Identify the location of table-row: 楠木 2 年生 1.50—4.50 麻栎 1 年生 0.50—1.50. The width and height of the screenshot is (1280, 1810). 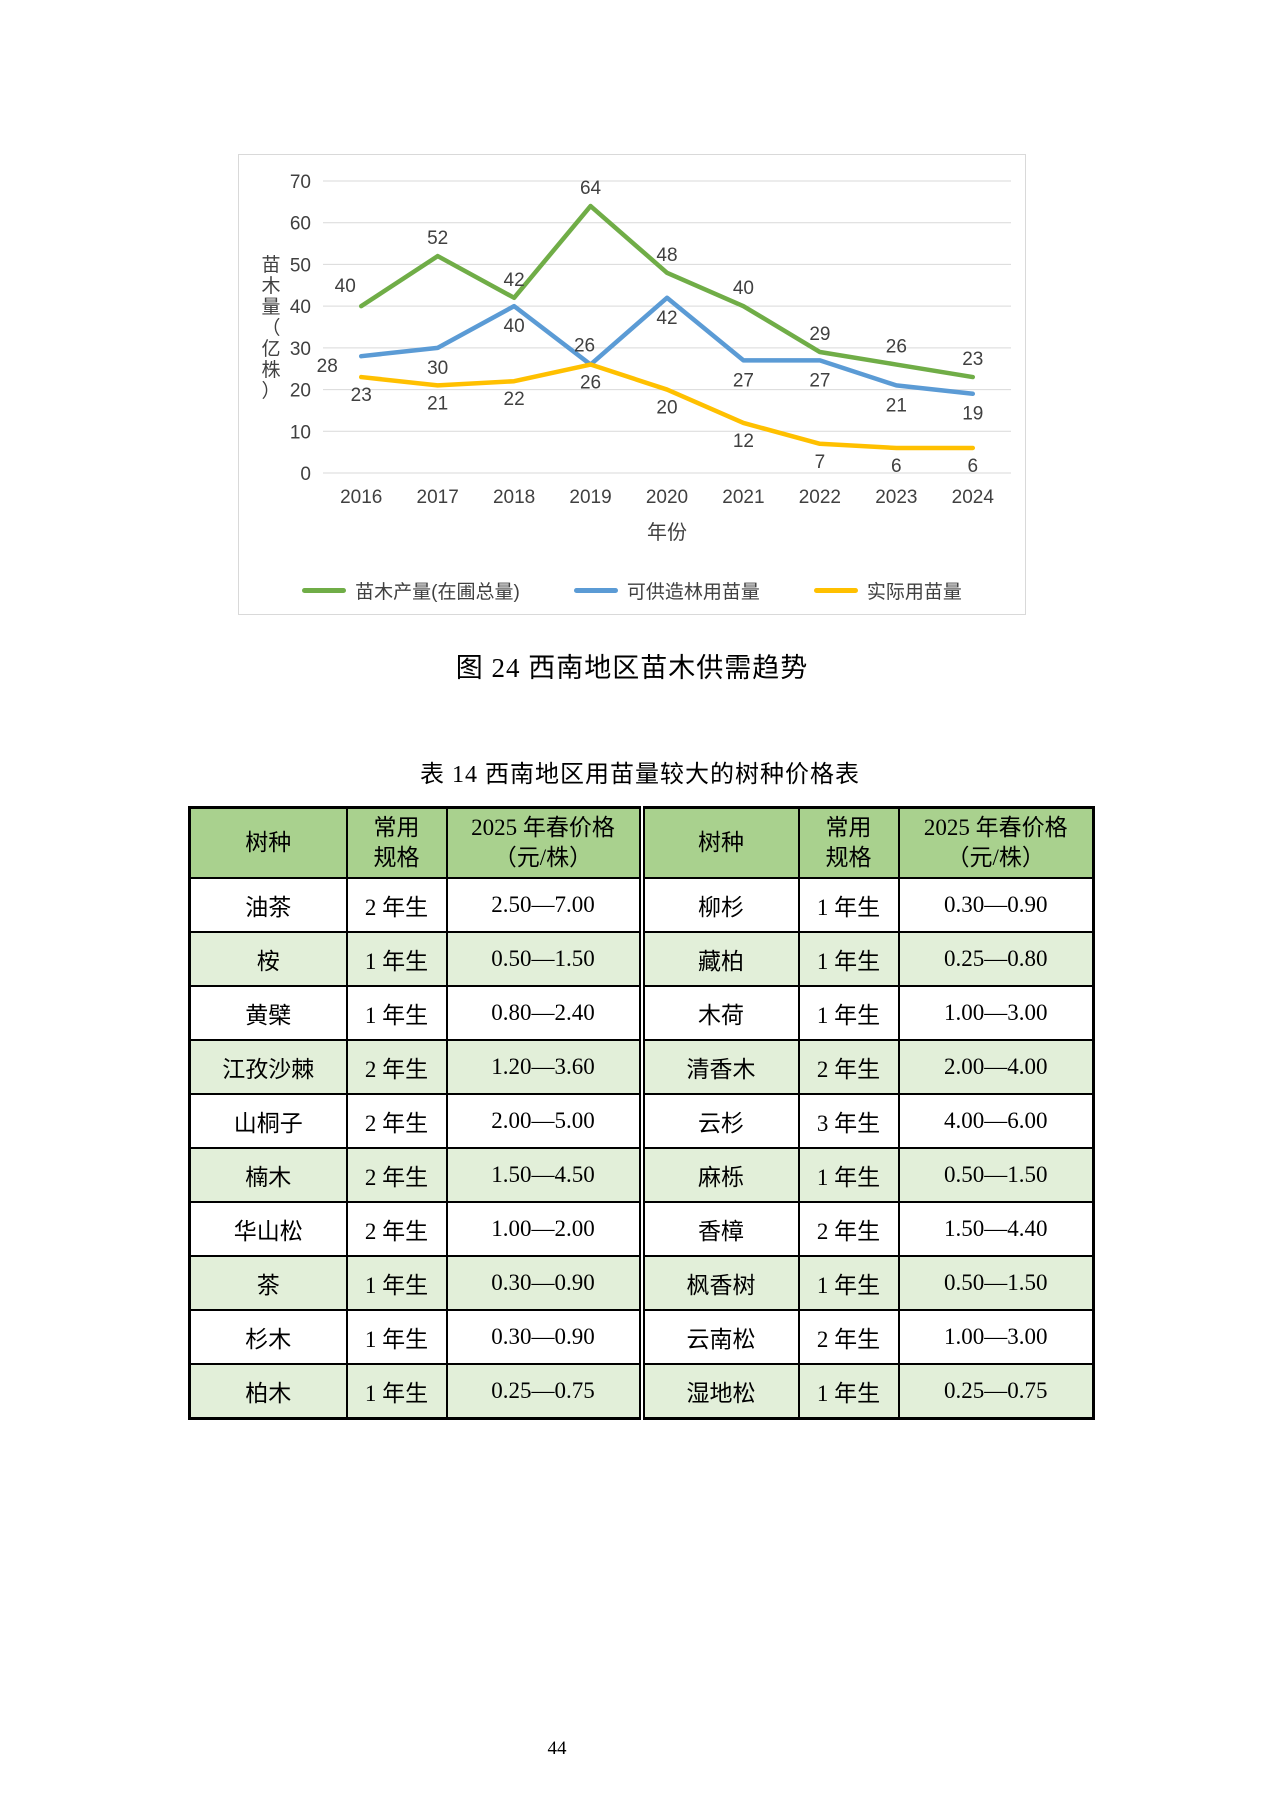
(641, 1175).